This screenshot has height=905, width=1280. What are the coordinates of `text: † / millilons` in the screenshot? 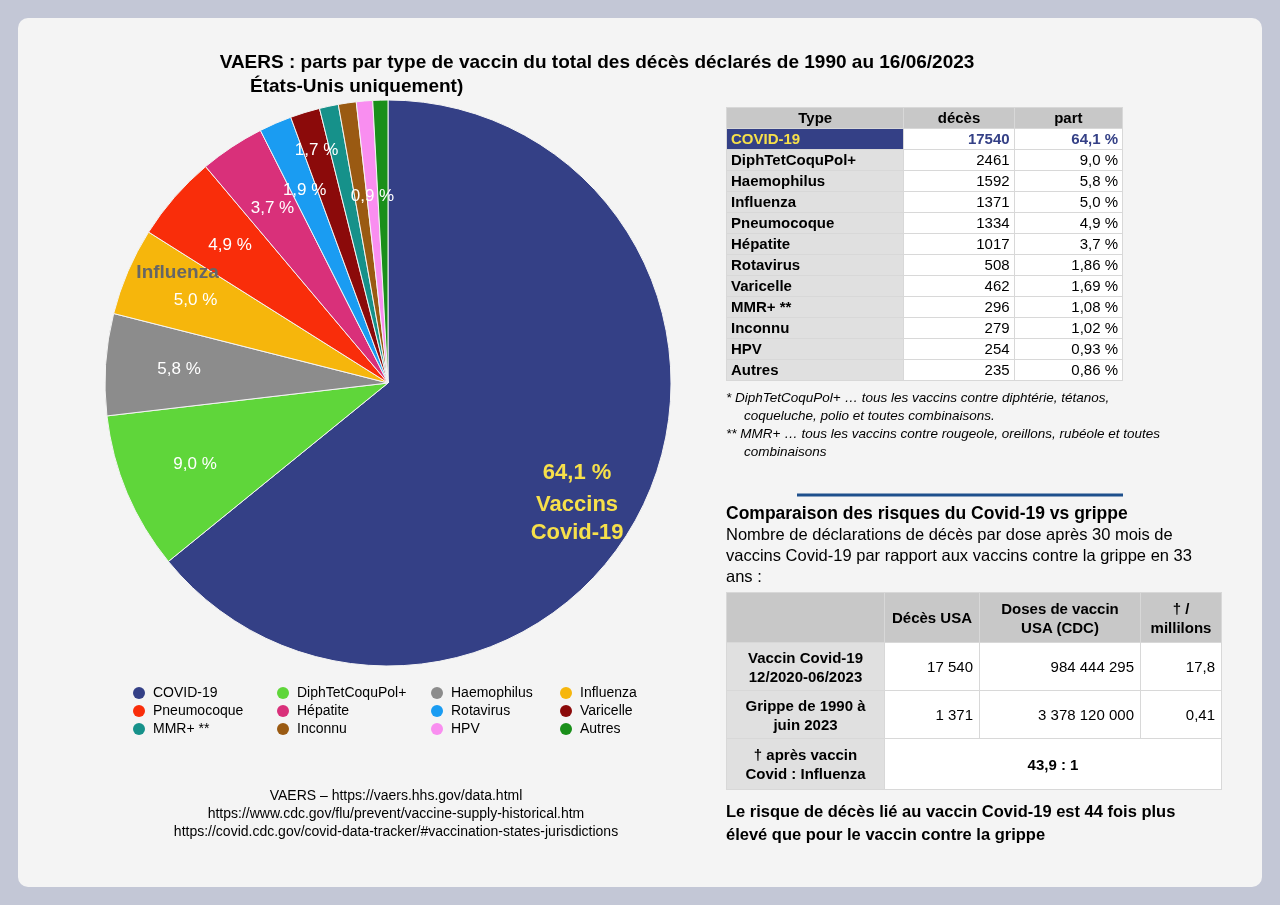 It's located at (1181, 617).